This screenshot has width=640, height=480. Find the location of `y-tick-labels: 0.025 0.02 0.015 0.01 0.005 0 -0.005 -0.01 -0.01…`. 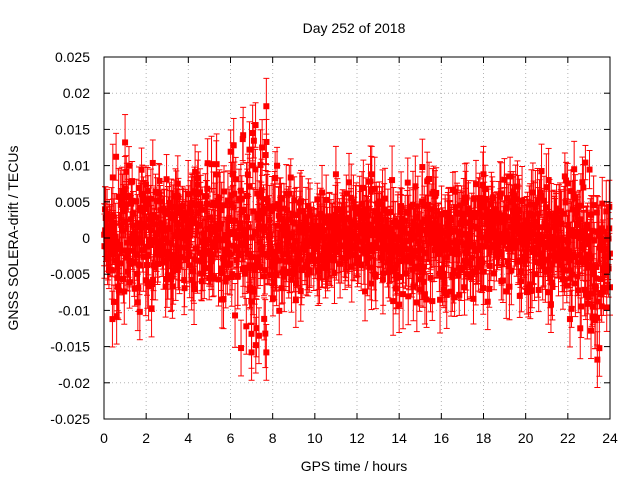

y-tick-labels: 0.025 0.02 0.015 0.01 0.005 0 -0.005 -0.01 -0.01… is located at coordinates (70, 238).